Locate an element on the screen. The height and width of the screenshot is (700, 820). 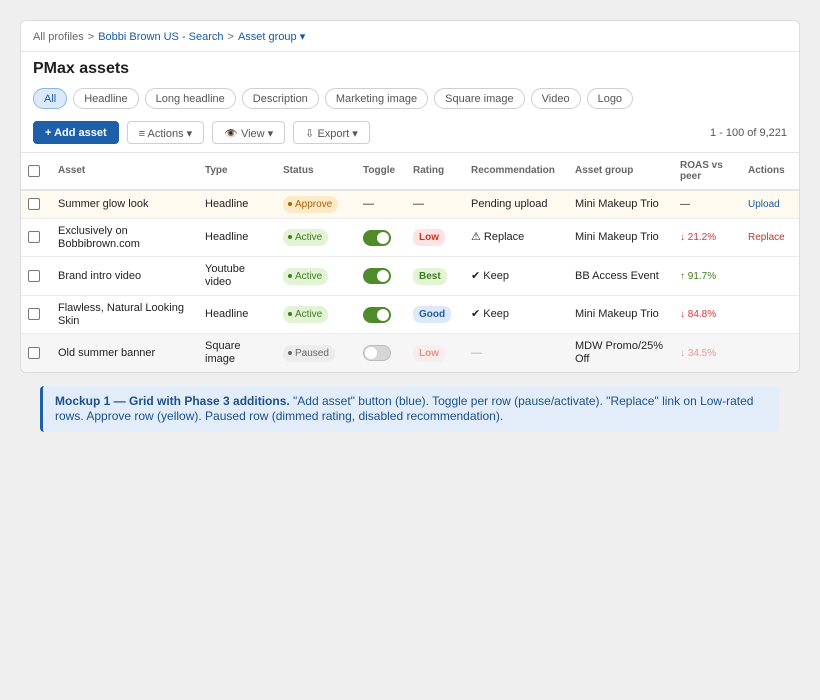
filter-chip: Marketing image is located at coordinates (376, 98).